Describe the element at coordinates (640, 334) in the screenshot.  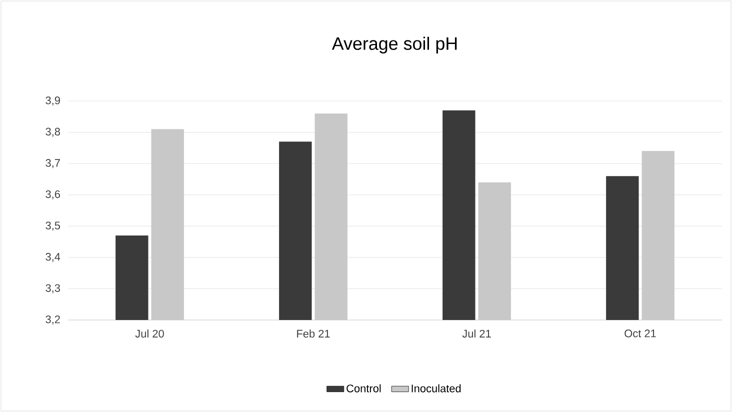
I see `x-tick-label: Oct 21` at that location.